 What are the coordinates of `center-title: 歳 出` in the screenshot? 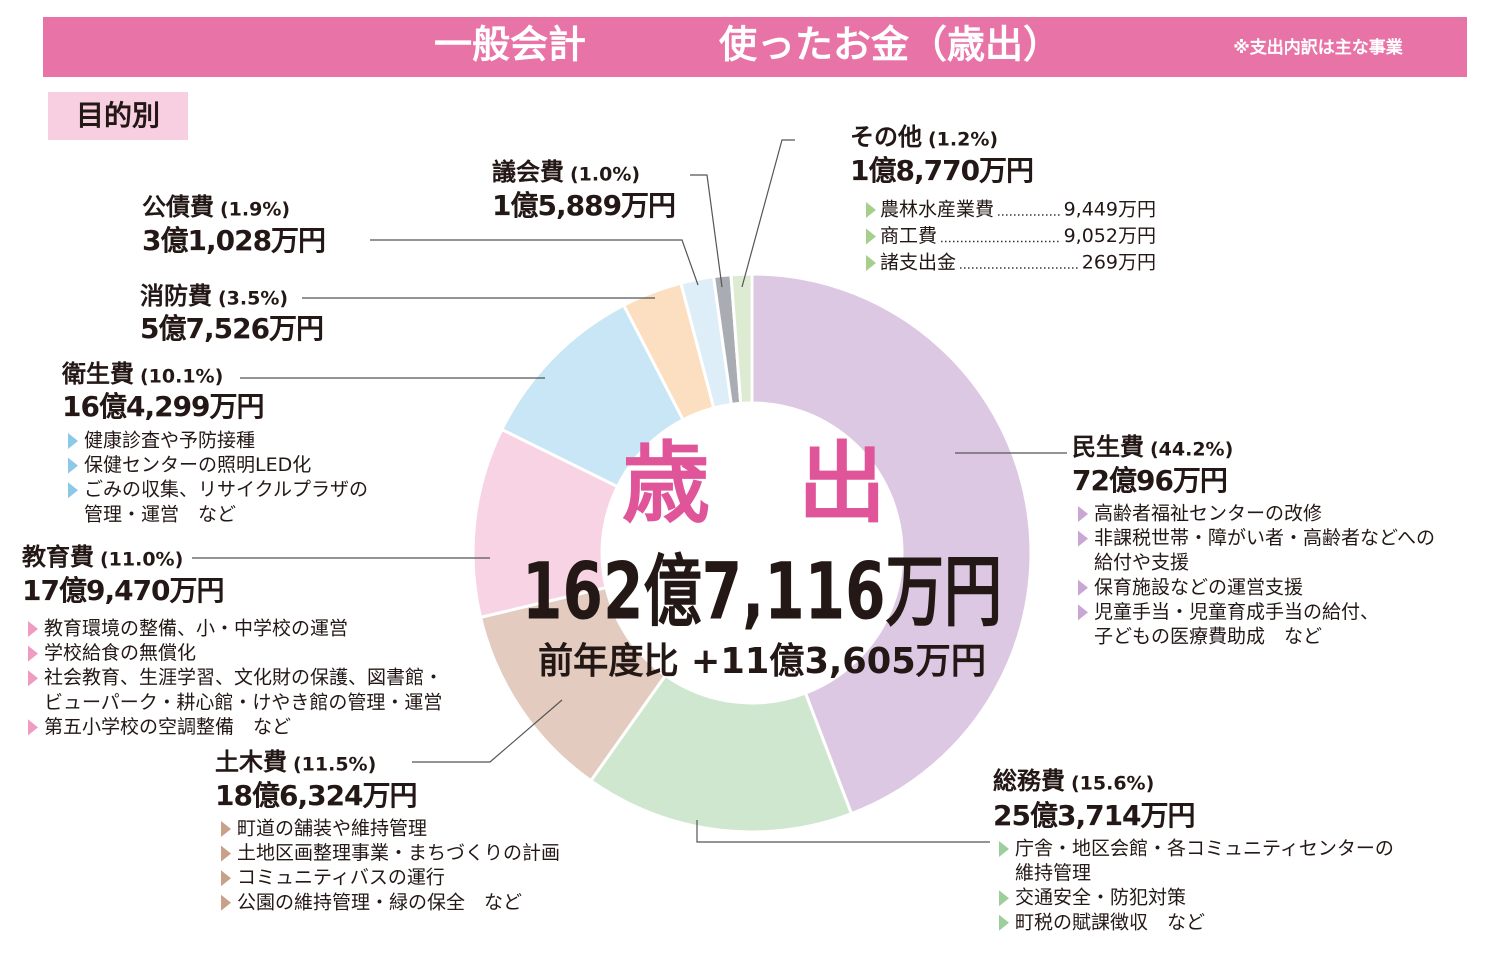 It's located at (754, 483).